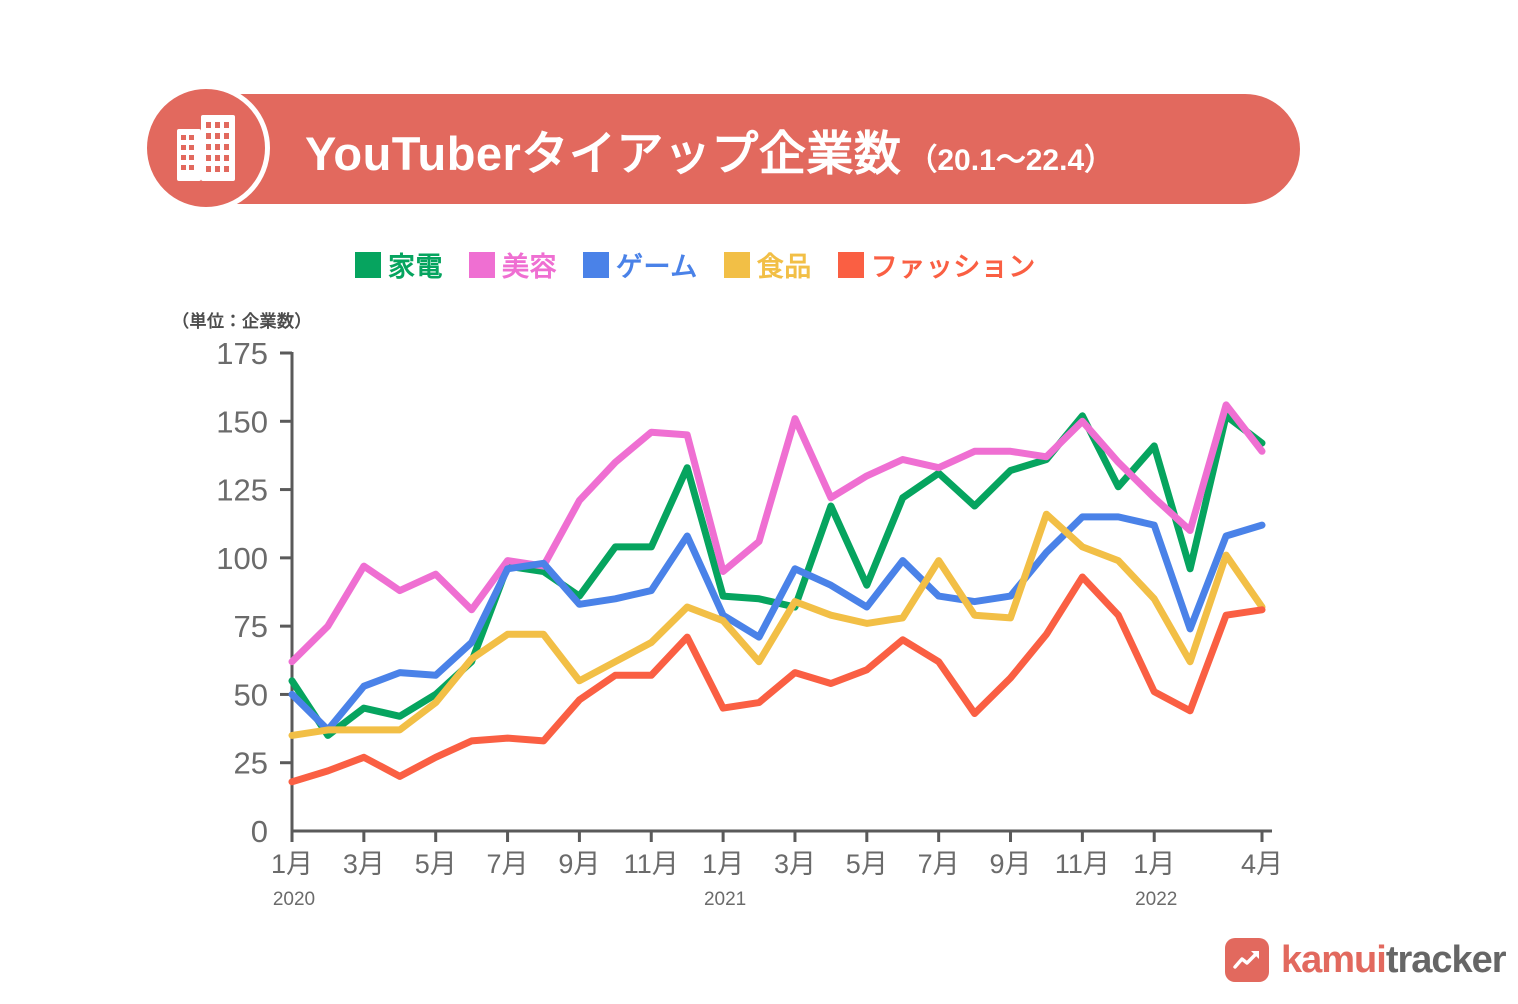 This screenshot has width=1518, height=1004. What do you see at coordinates (242, 353) in the screenshot?
I see `y-tick-label: 175` at bounding box center [242, 353].